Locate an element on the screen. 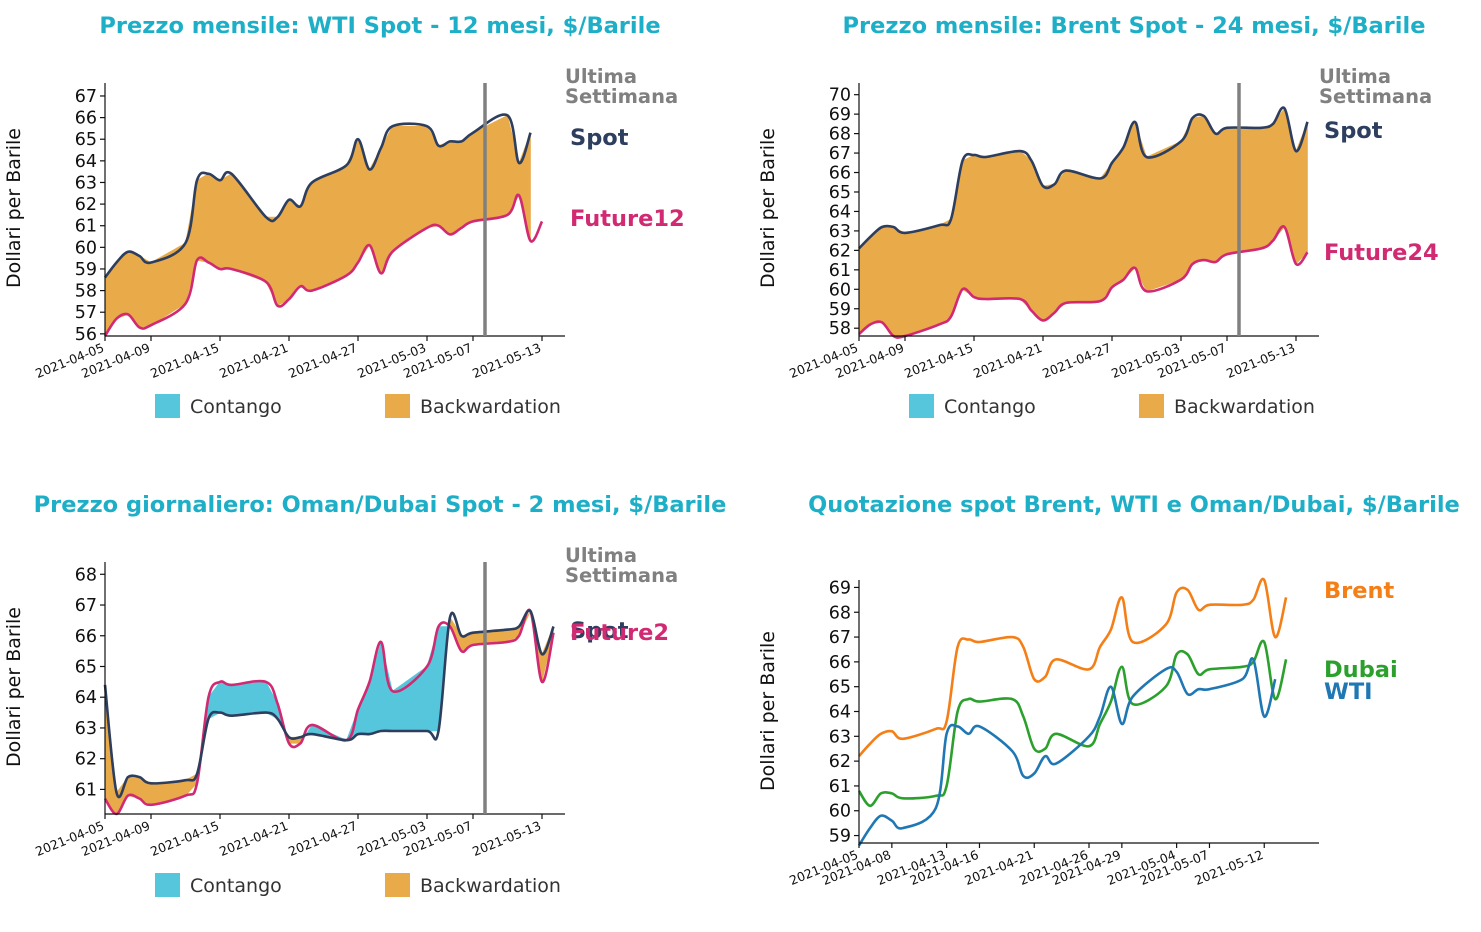 This screenshot has width=1481, height=932. series-lines-brent is located at coordinates (1083, 222).